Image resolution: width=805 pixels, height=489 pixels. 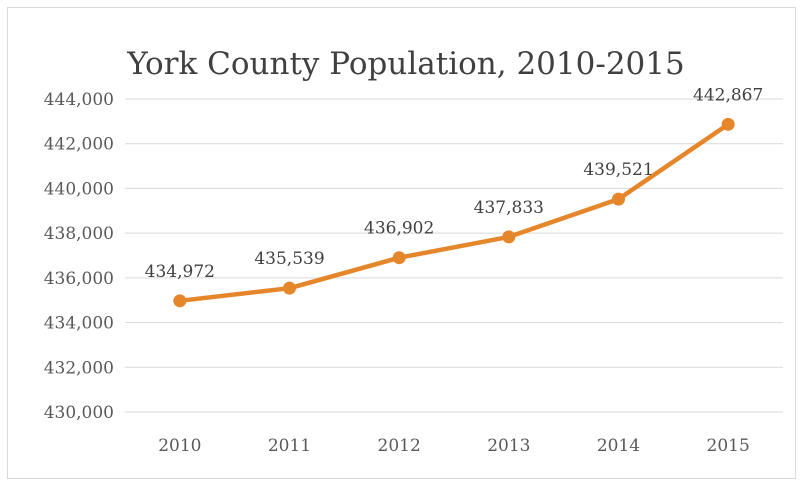 What do you see at coordinates (399, 229) in the screenshot?
I see `data-label: 436,902` at bounding box center [399, 229].